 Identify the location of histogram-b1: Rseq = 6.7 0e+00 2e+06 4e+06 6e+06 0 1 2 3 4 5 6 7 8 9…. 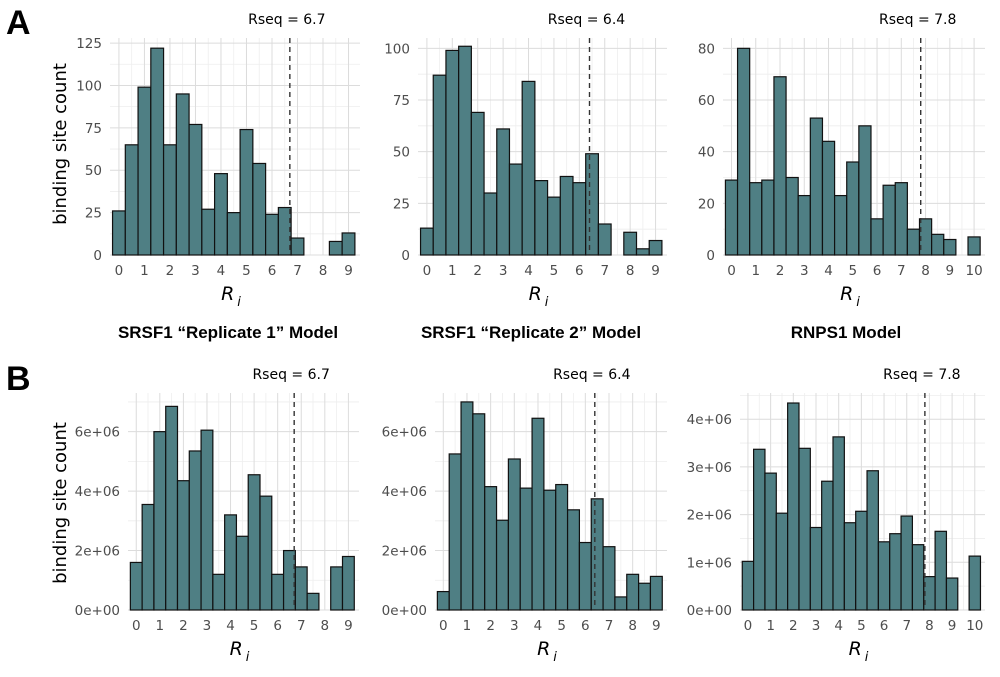
(217, 516).